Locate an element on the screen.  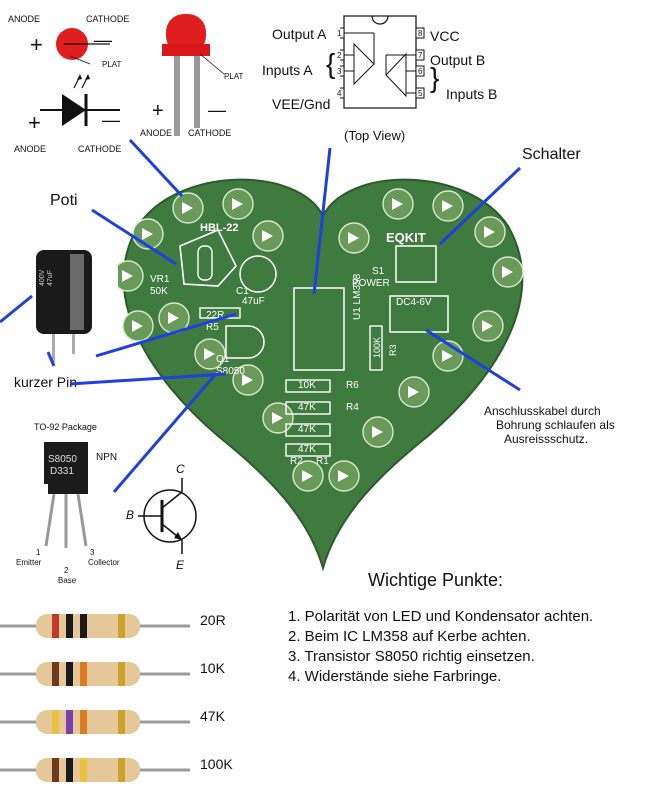
opamp-output-a: Output A is located at coordinates (299, 34).